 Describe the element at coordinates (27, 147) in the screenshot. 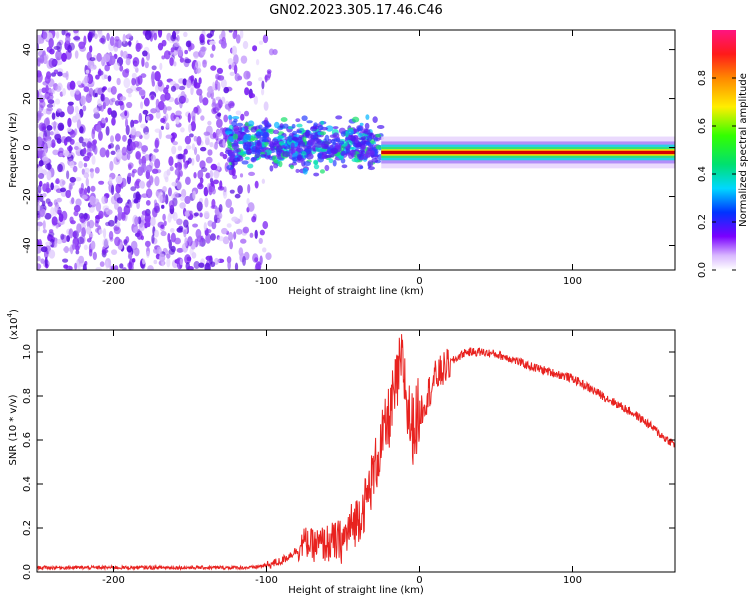

I see `heatmap-y-tick-label: 0` at that location.